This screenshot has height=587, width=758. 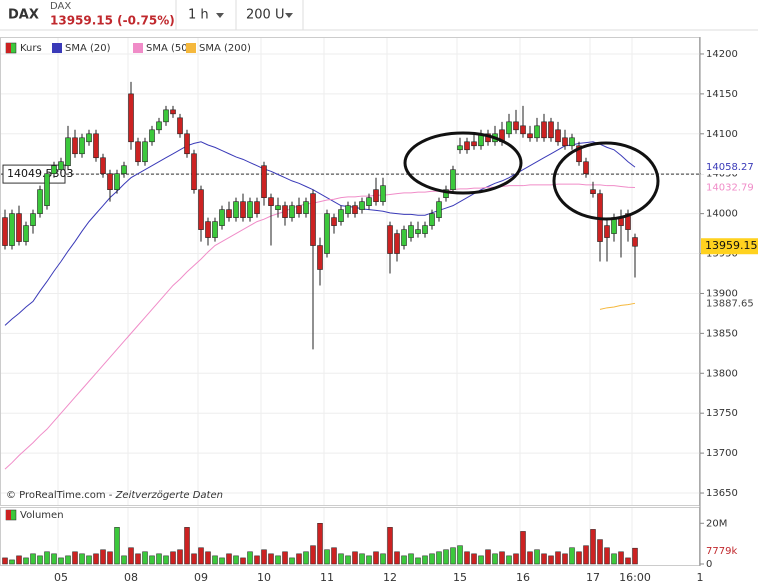 What do you see at coordinates (729, 187) in the screenshot?
I see `last-value-box` at bounding box center [729, 187].